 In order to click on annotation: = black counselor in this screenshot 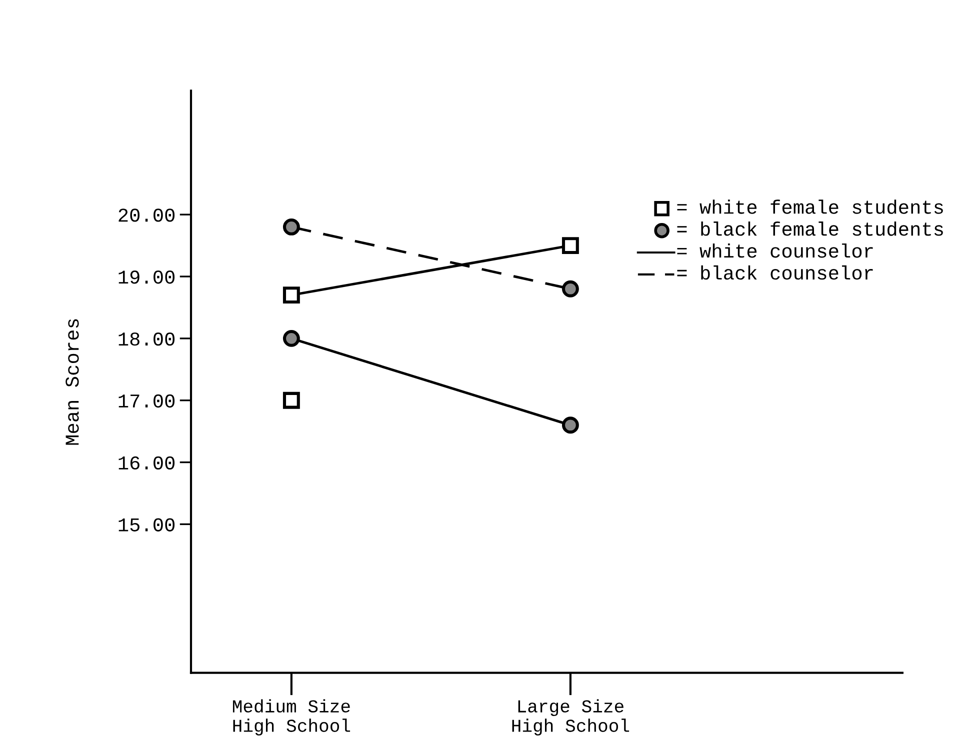, I will do `click(775, 272)`.